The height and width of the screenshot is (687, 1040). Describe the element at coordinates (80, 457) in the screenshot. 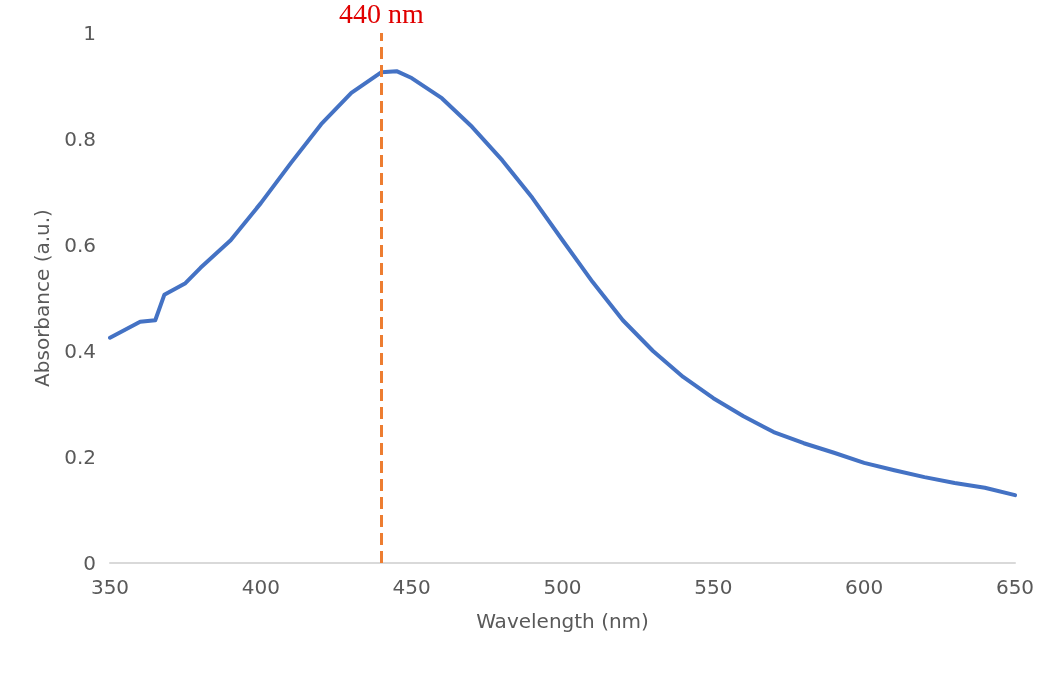

I see `y-tick-label: 0.2` at that location.